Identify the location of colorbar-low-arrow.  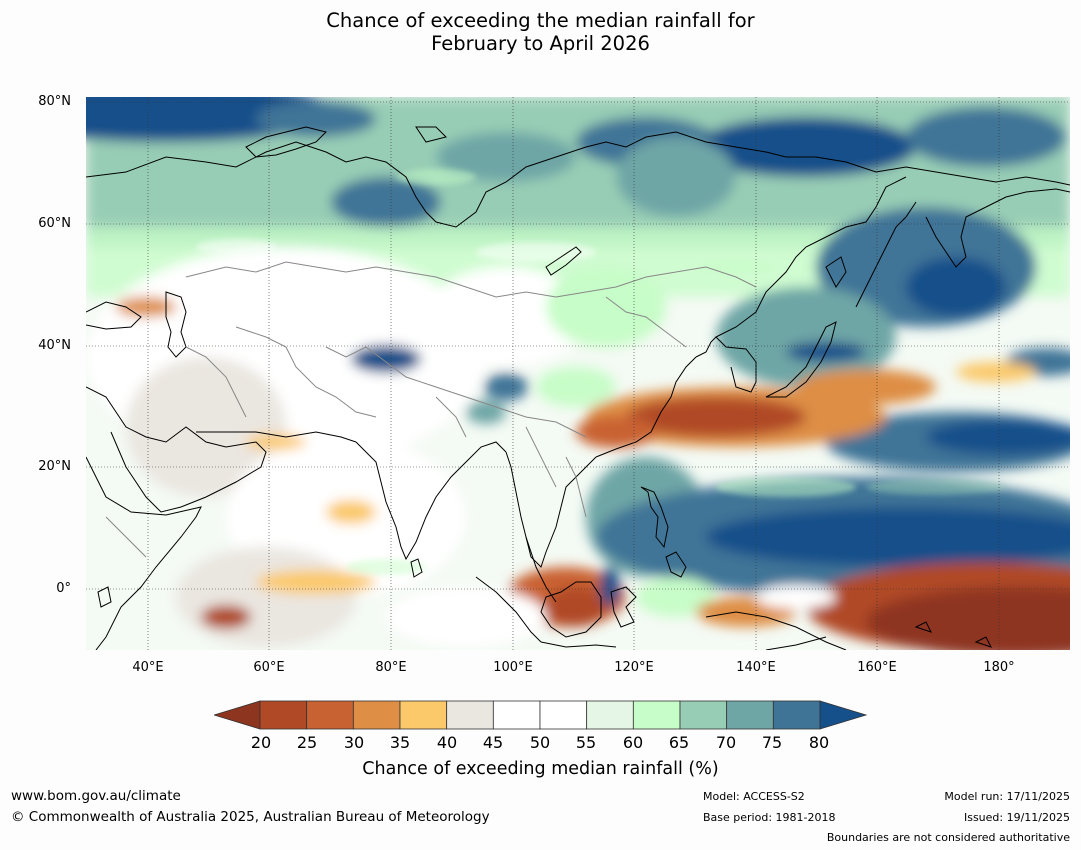
(237, 715).